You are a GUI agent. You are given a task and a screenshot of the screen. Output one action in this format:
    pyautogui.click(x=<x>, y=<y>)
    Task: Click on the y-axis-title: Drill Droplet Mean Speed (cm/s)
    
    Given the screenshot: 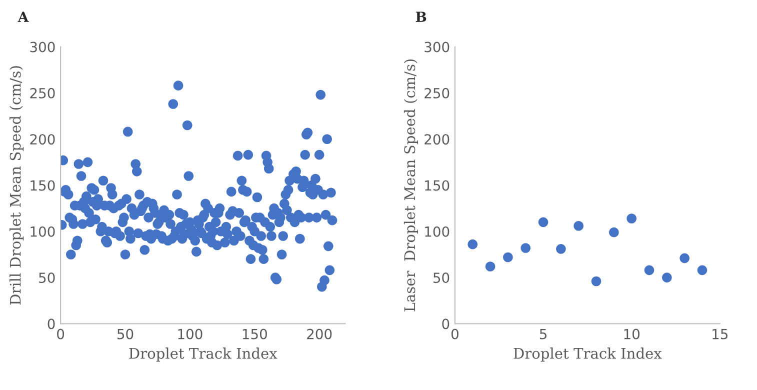 What is the action you would take?
    pyautogui.click(x=17, y=185)
    